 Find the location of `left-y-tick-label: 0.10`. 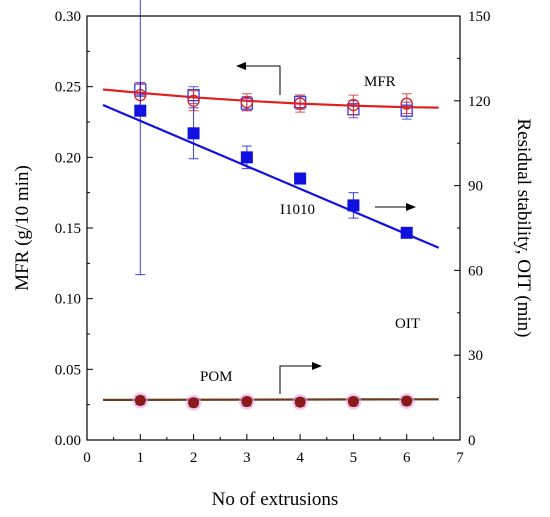

left-y-tick-label: 0.10 is located at coordinates (68, 300).